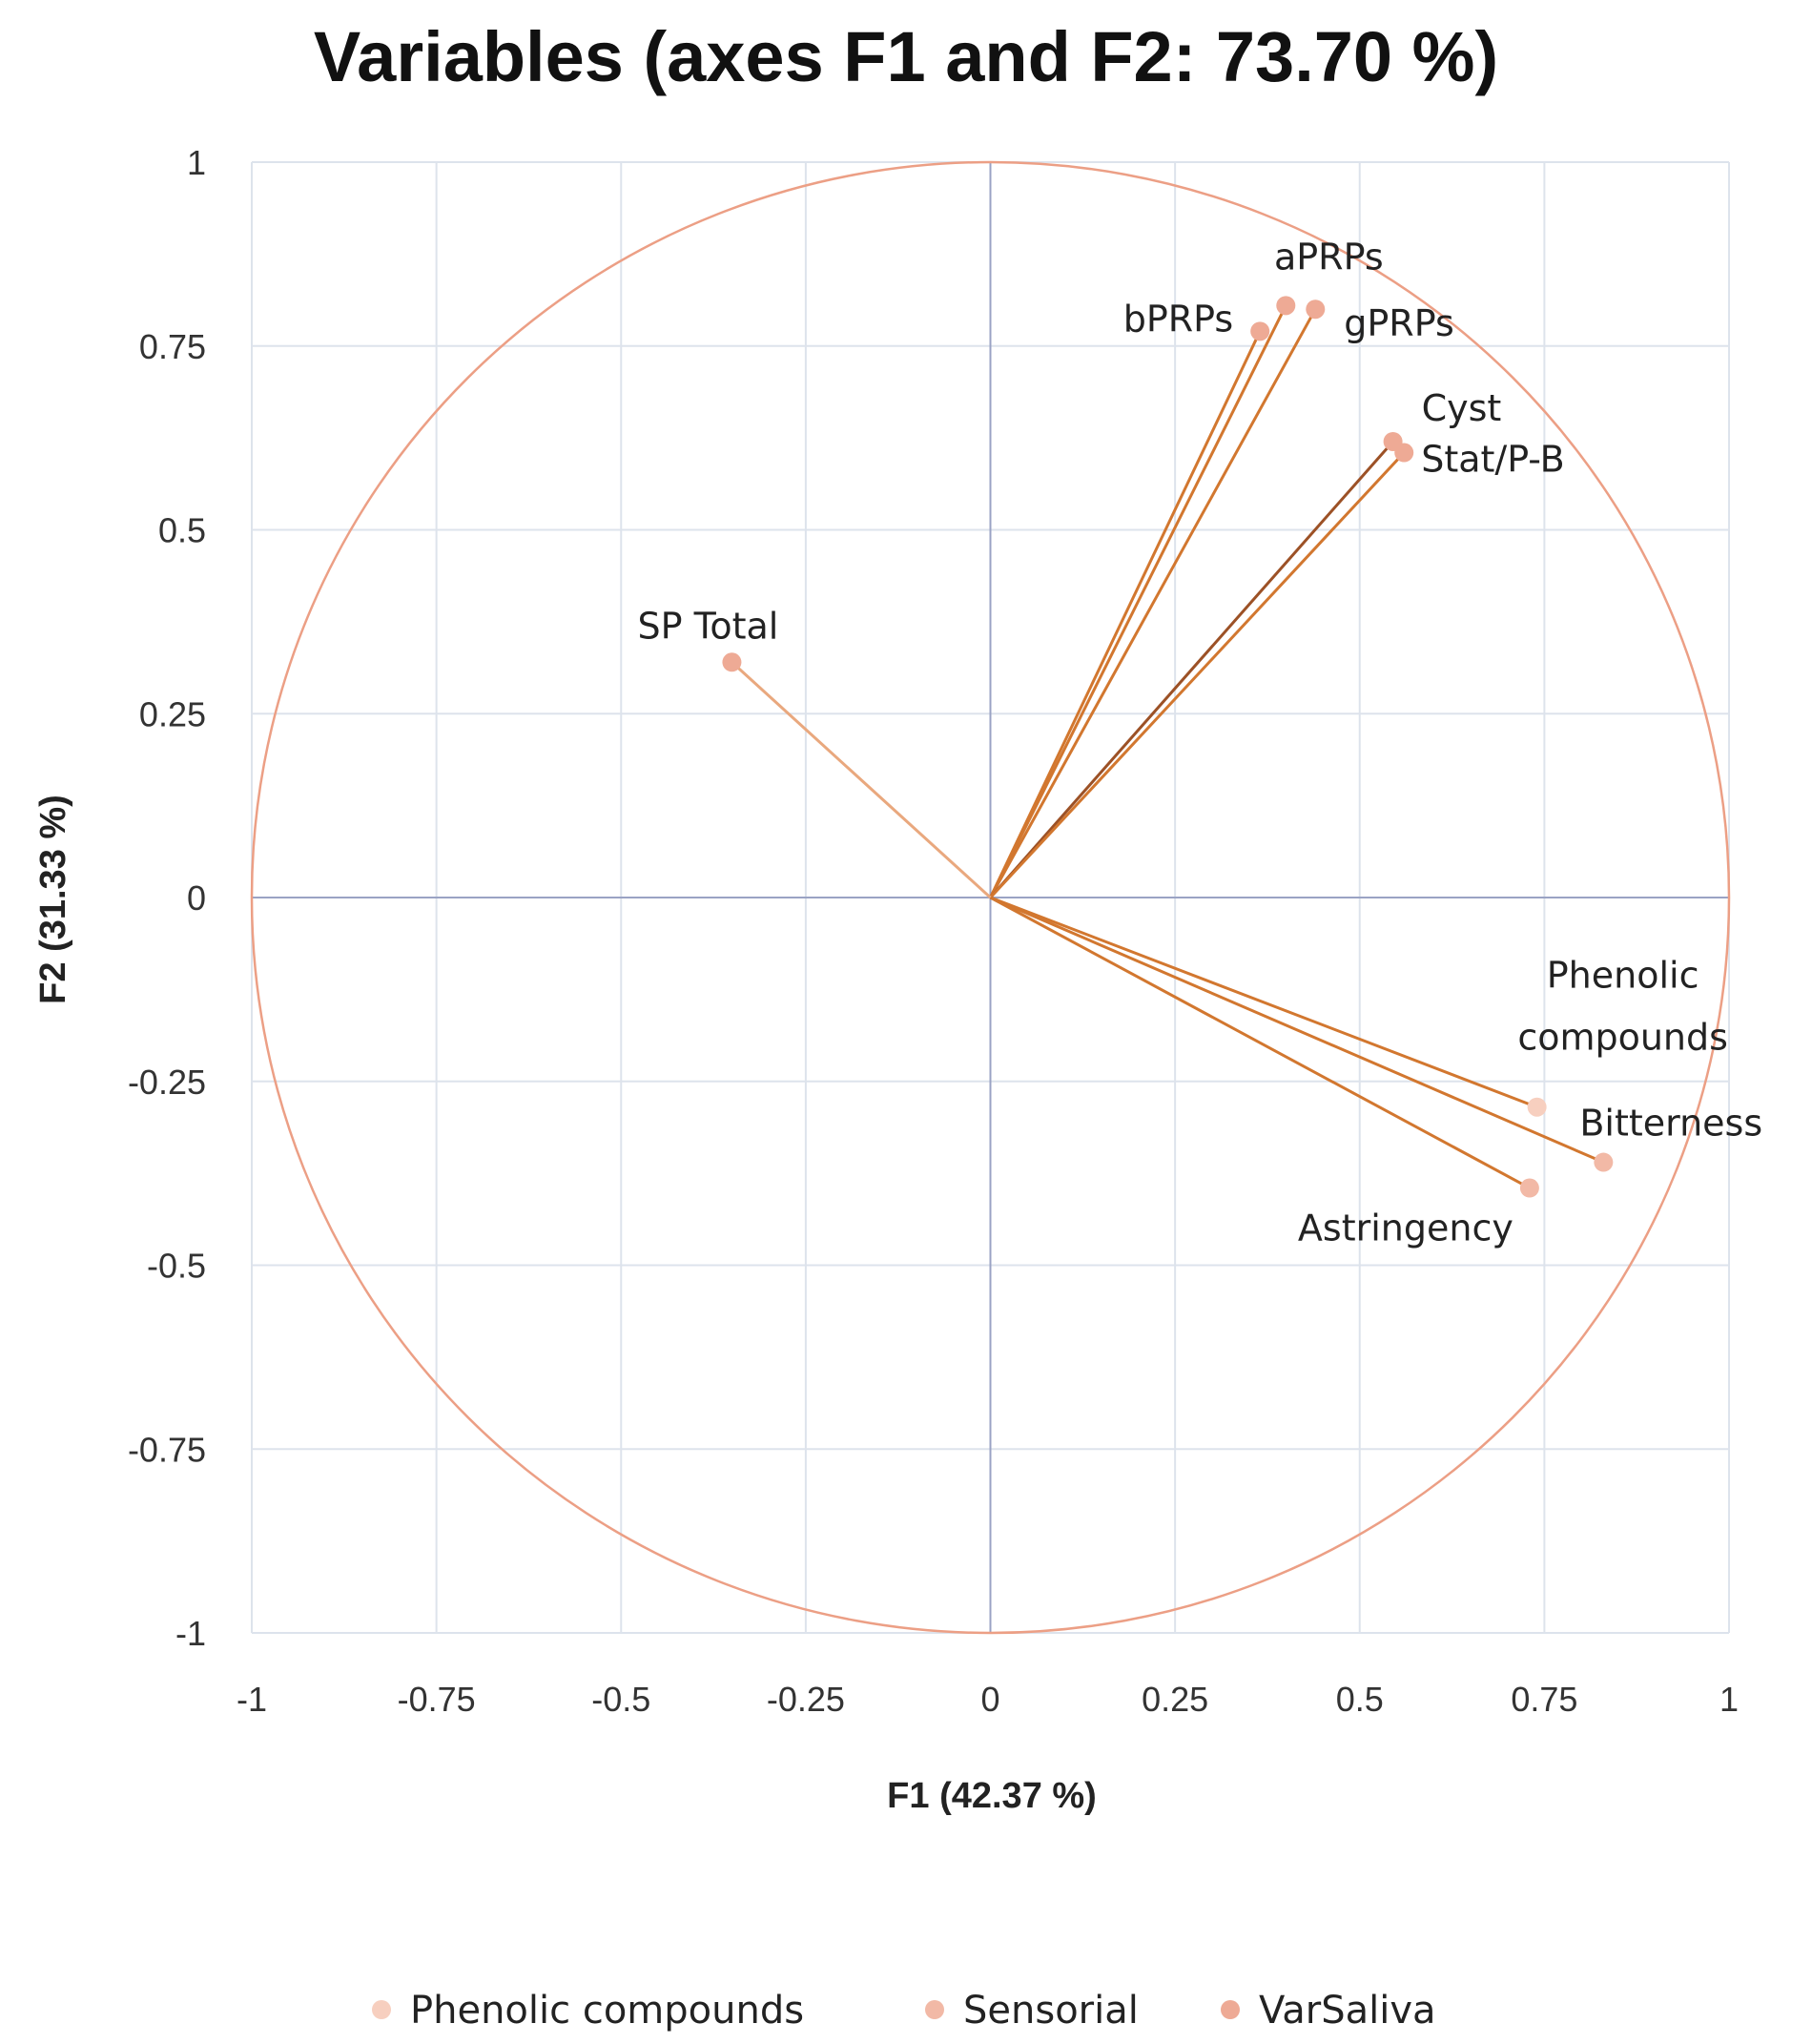 This screenshot has width=1812, height=2044. Describe the element at coordinates (197, 162) in the screenshot. I see `y-tick-label: 1` at that location.